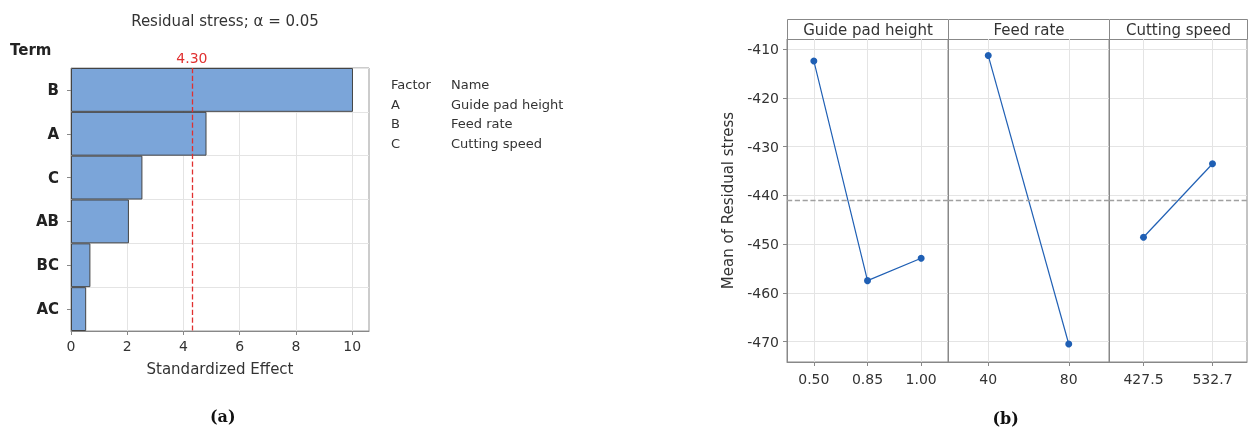  Describe the element at coordinates (240, 346) in the screenshot. I see `x-tick-label: 6` at that location.